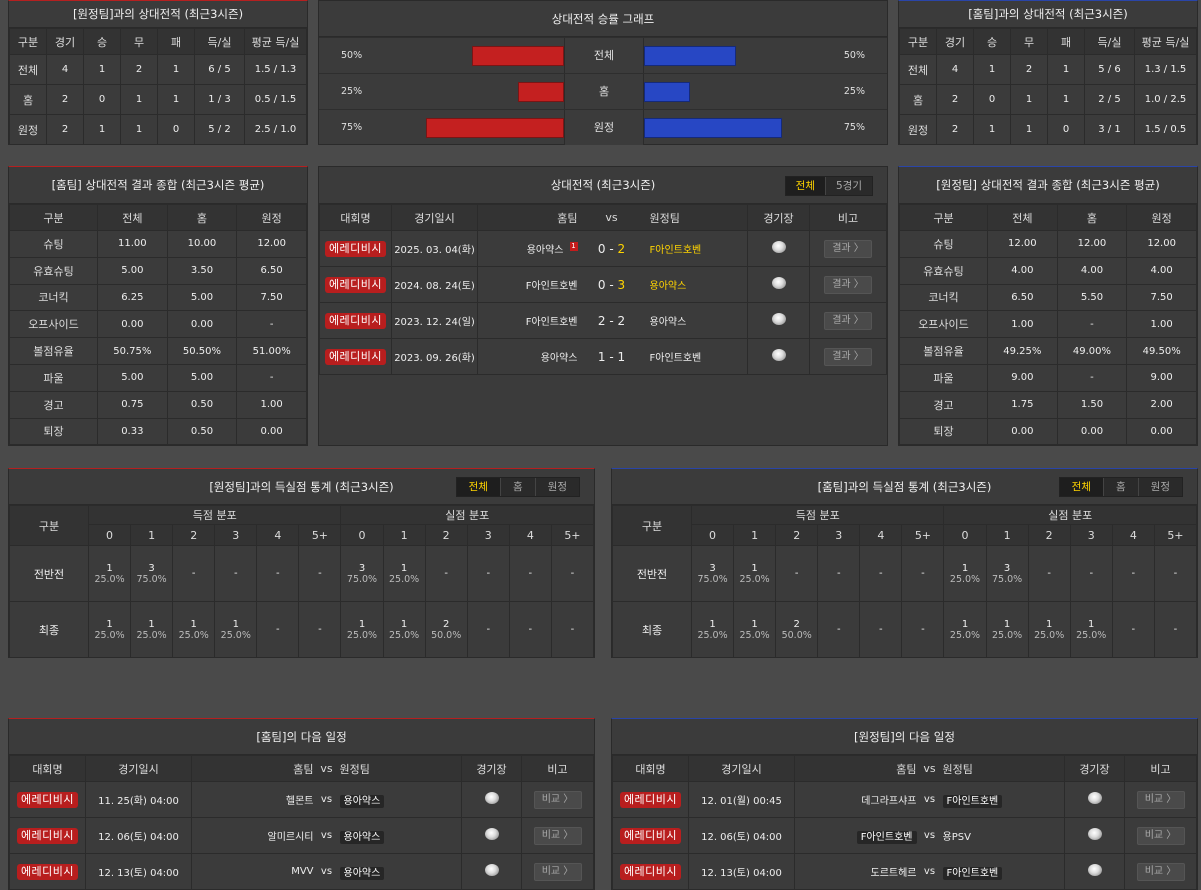 The image size is (1201, 890). What do you see at coordinates (28, 99) in the screenshot?
I see `table-cell: 홈` at bounding box center [28, 99].